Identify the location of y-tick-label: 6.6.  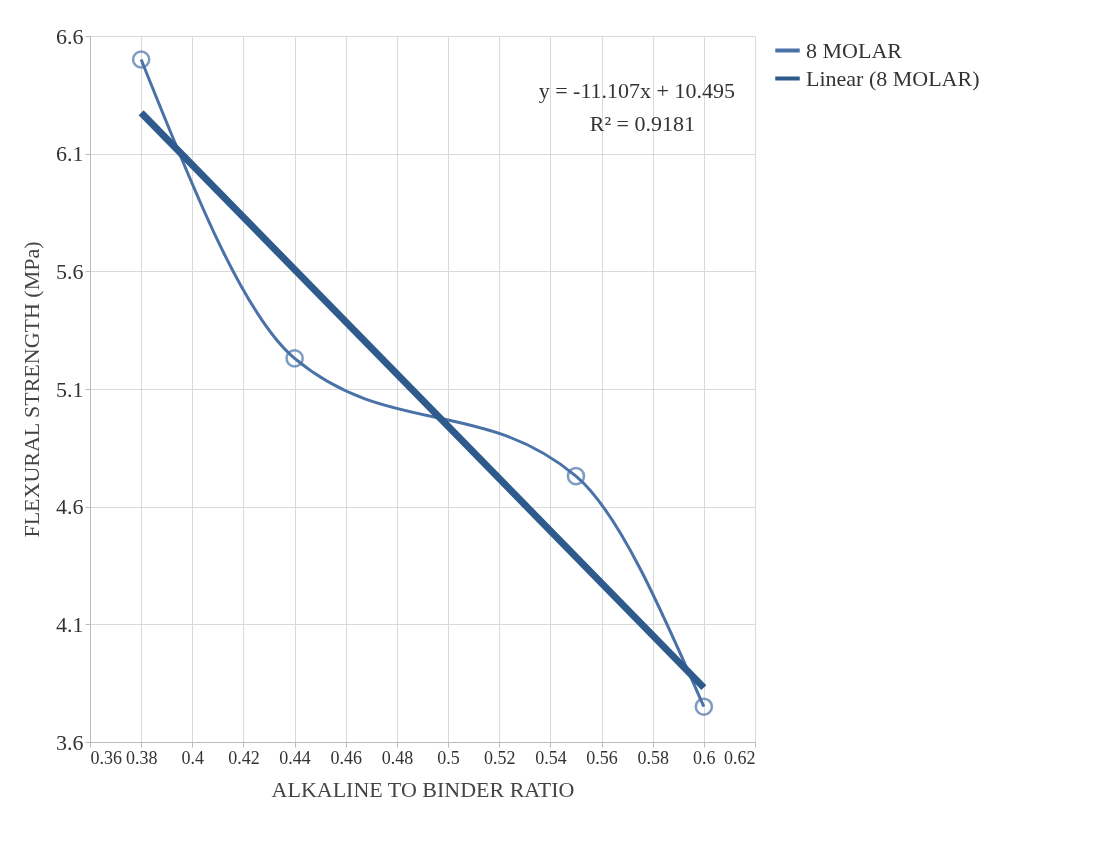
(70, 36).